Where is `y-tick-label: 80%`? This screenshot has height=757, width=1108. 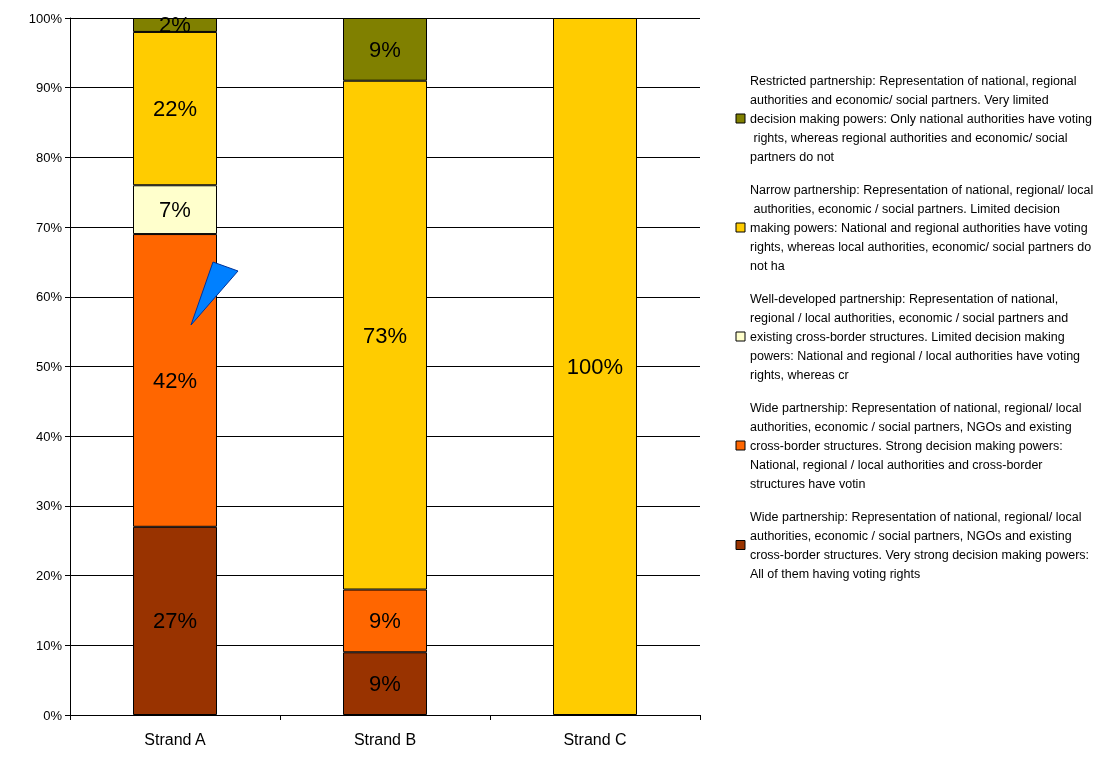
y-tick-label: 80% is located at coordinates (49, 157).